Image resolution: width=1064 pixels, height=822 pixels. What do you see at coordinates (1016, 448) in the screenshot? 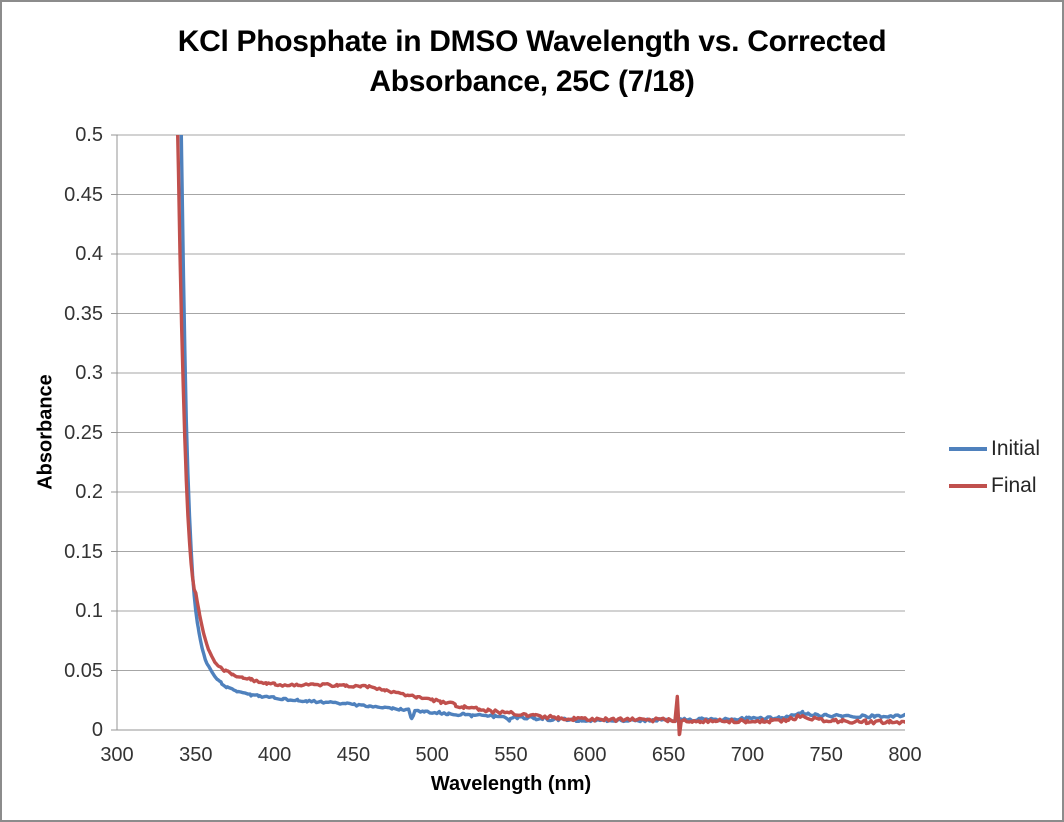
I see `legend-label-initial: Initial` at bounding box center [1016, 448].